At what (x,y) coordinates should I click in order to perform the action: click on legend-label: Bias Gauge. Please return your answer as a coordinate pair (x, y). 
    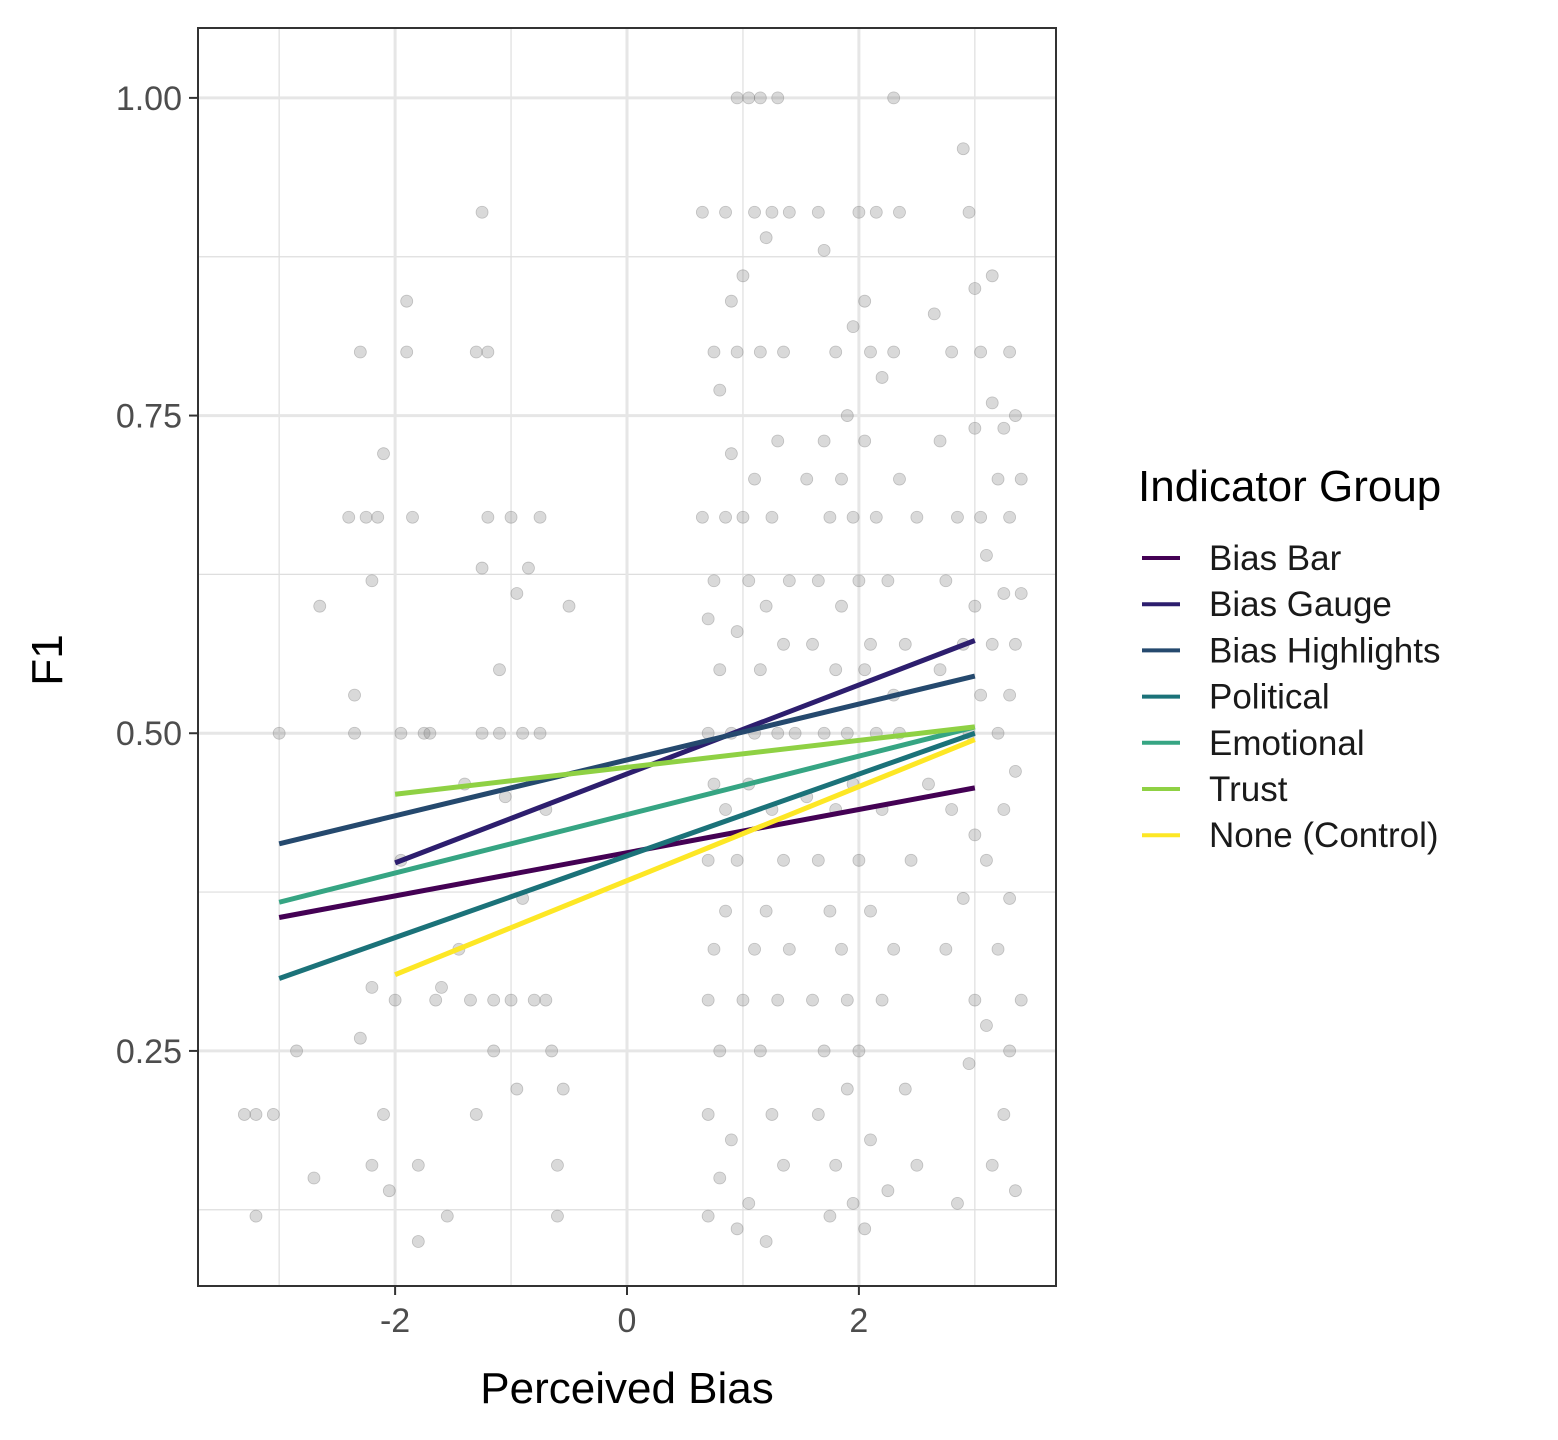
    Looking at the image, I should click on (1300, 604).